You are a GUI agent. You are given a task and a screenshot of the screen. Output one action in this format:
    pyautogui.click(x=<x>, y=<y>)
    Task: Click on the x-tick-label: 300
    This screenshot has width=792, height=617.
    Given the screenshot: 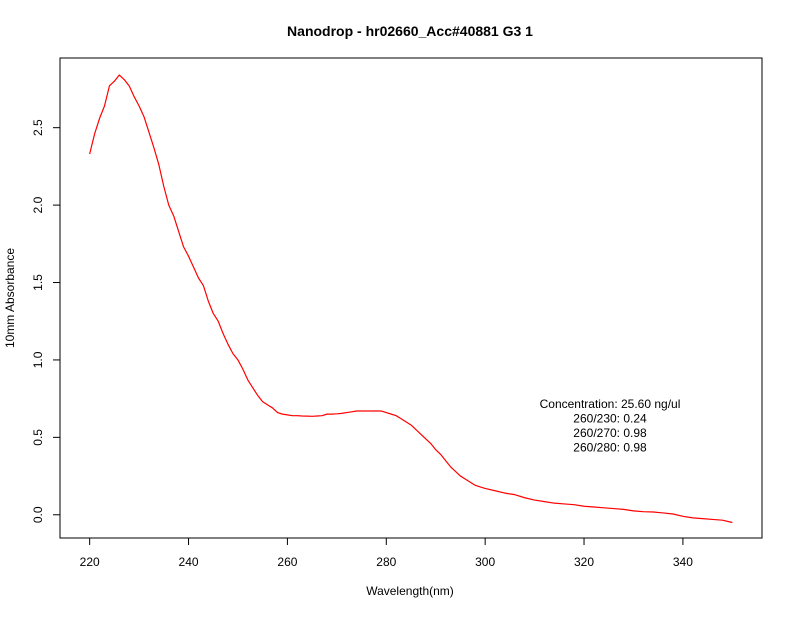 What is the action you would take?
    pyautogui.click(x=485, y=562)
    